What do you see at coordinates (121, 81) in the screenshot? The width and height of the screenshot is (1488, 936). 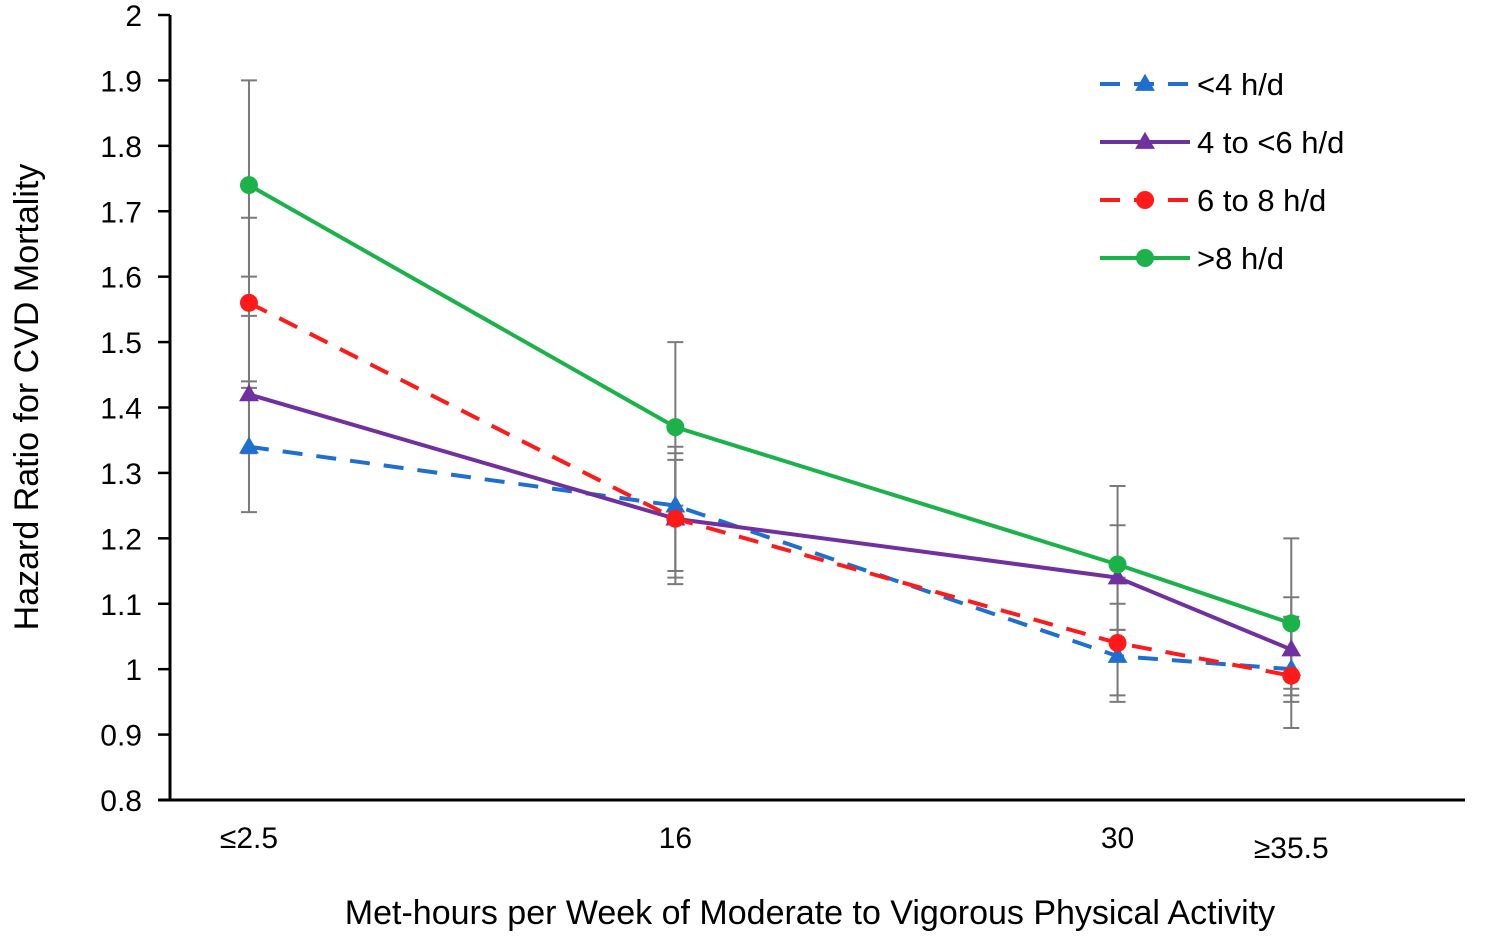 I see `y-tick-label: 1.9` at bounding box center [121, 81].